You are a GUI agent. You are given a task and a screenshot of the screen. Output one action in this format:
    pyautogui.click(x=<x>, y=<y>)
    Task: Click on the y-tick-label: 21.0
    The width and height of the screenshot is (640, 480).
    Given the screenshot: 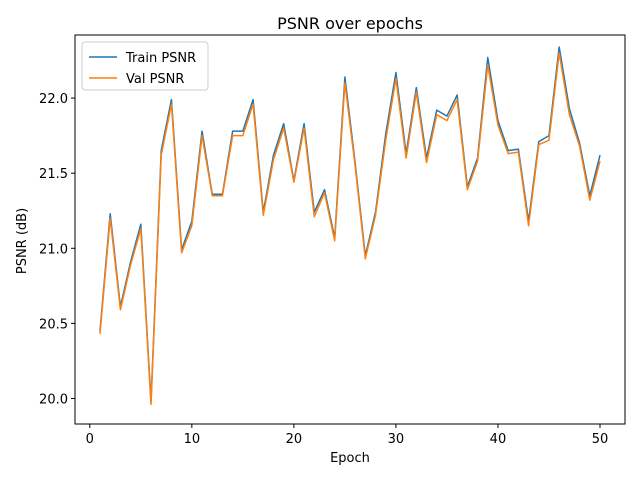 What is the action you would take?
    pyautogui.click(x=53, y=249)
    